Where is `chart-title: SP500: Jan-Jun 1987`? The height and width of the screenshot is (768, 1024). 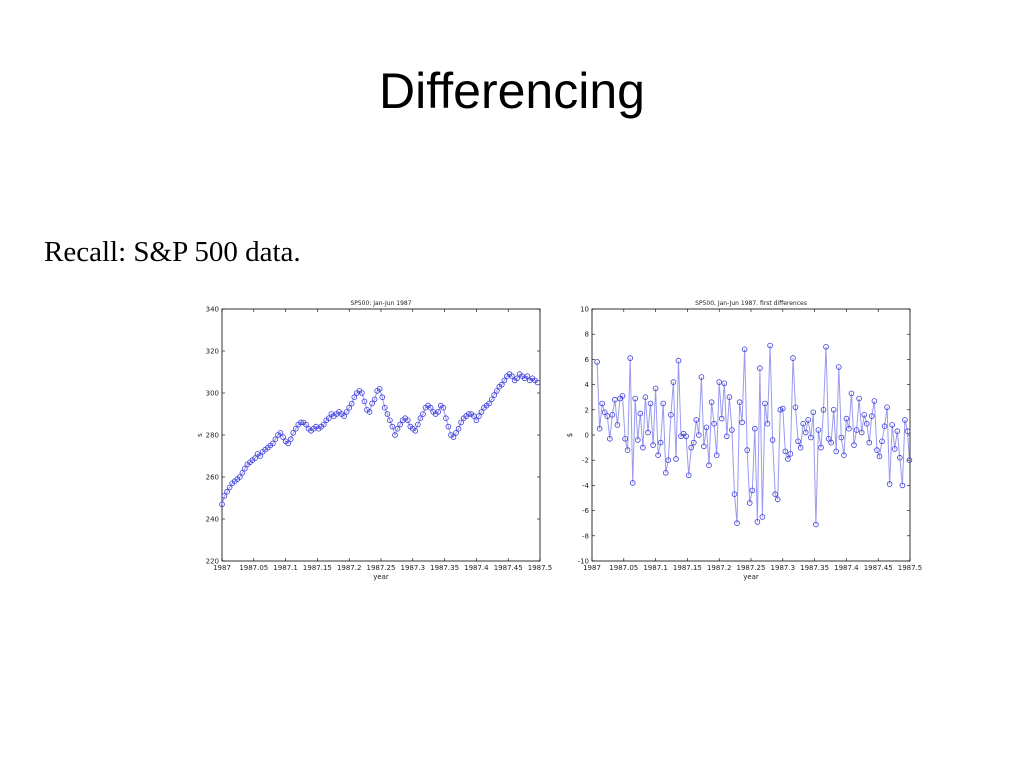 chart-title: SP500: Jan-Jun 1987 is located at coordinates (380, 303).